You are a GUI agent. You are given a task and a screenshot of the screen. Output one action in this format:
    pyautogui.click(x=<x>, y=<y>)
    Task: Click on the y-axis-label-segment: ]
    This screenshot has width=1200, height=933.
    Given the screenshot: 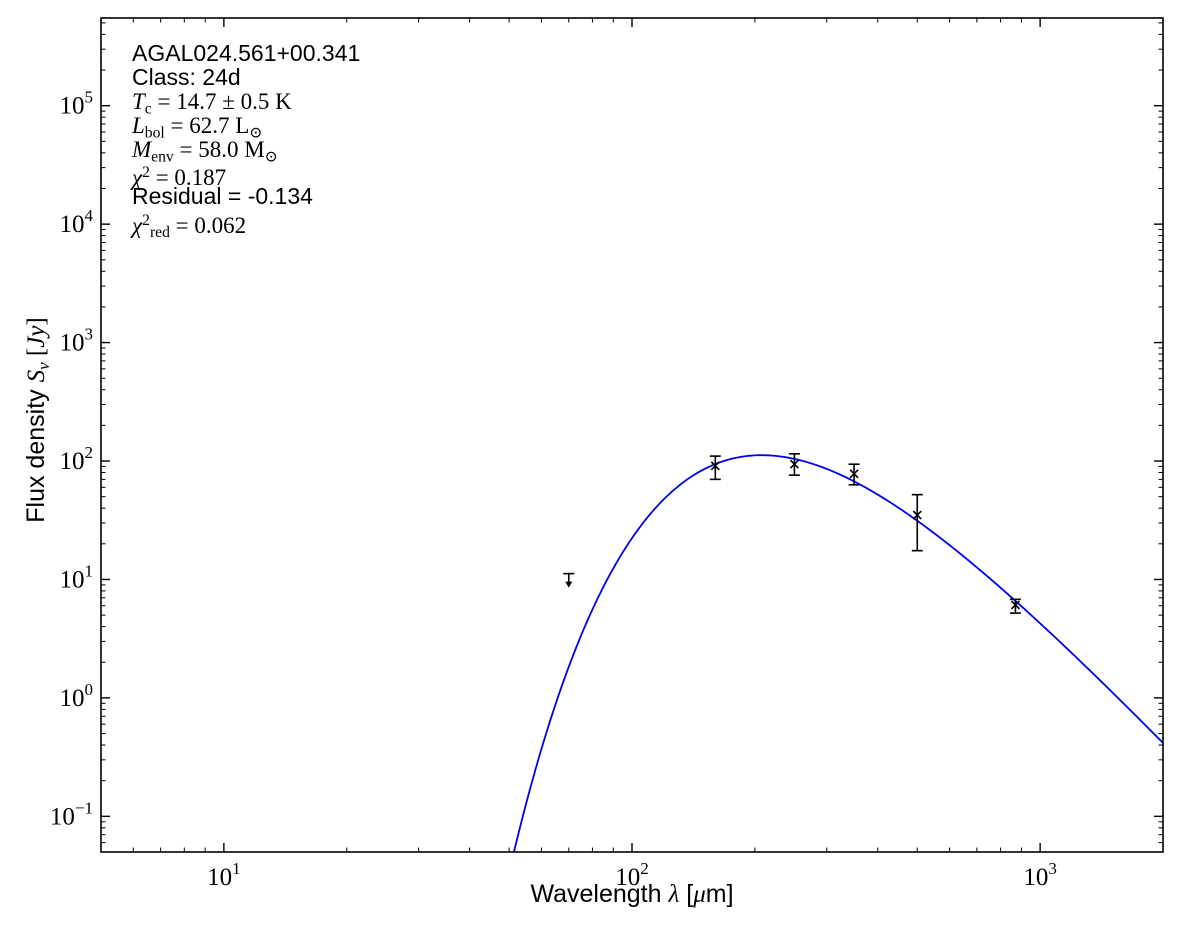 What is the action you would take?
    pyautogui.click(x=37, y=321)
    